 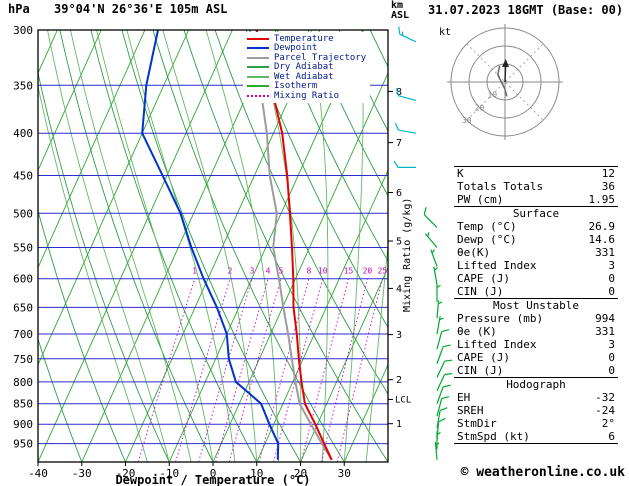 I want to click on panel-section-header: Surface, so click(x=536, y=213).